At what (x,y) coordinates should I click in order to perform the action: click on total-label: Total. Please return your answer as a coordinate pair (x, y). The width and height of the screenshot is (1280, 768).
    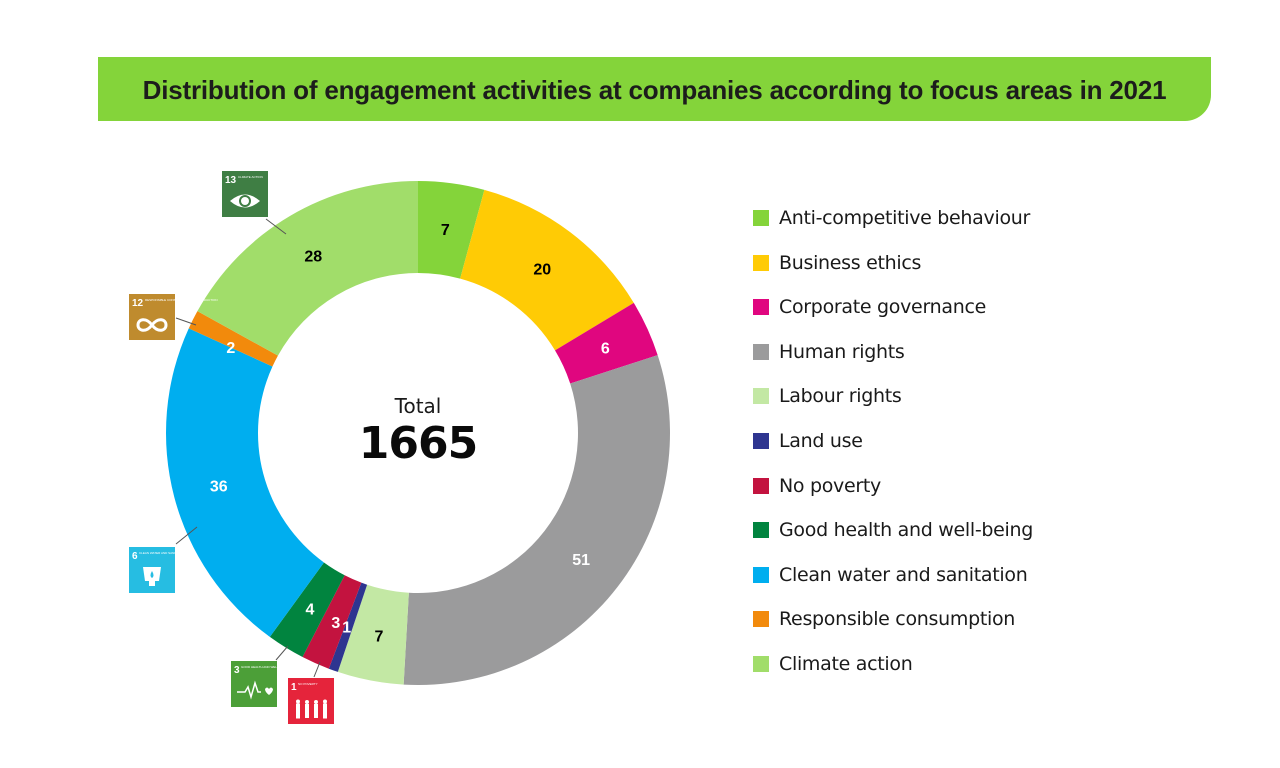
    Looking at the image, I should click on (418, 406).